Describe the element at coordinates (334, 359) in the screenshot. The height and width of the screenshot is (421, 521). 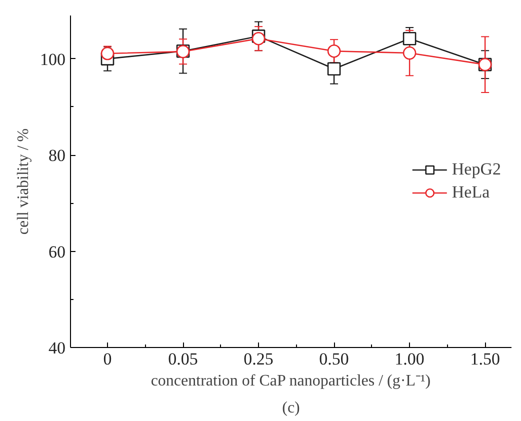
I see `x-tick-label: 0.50` at that location.